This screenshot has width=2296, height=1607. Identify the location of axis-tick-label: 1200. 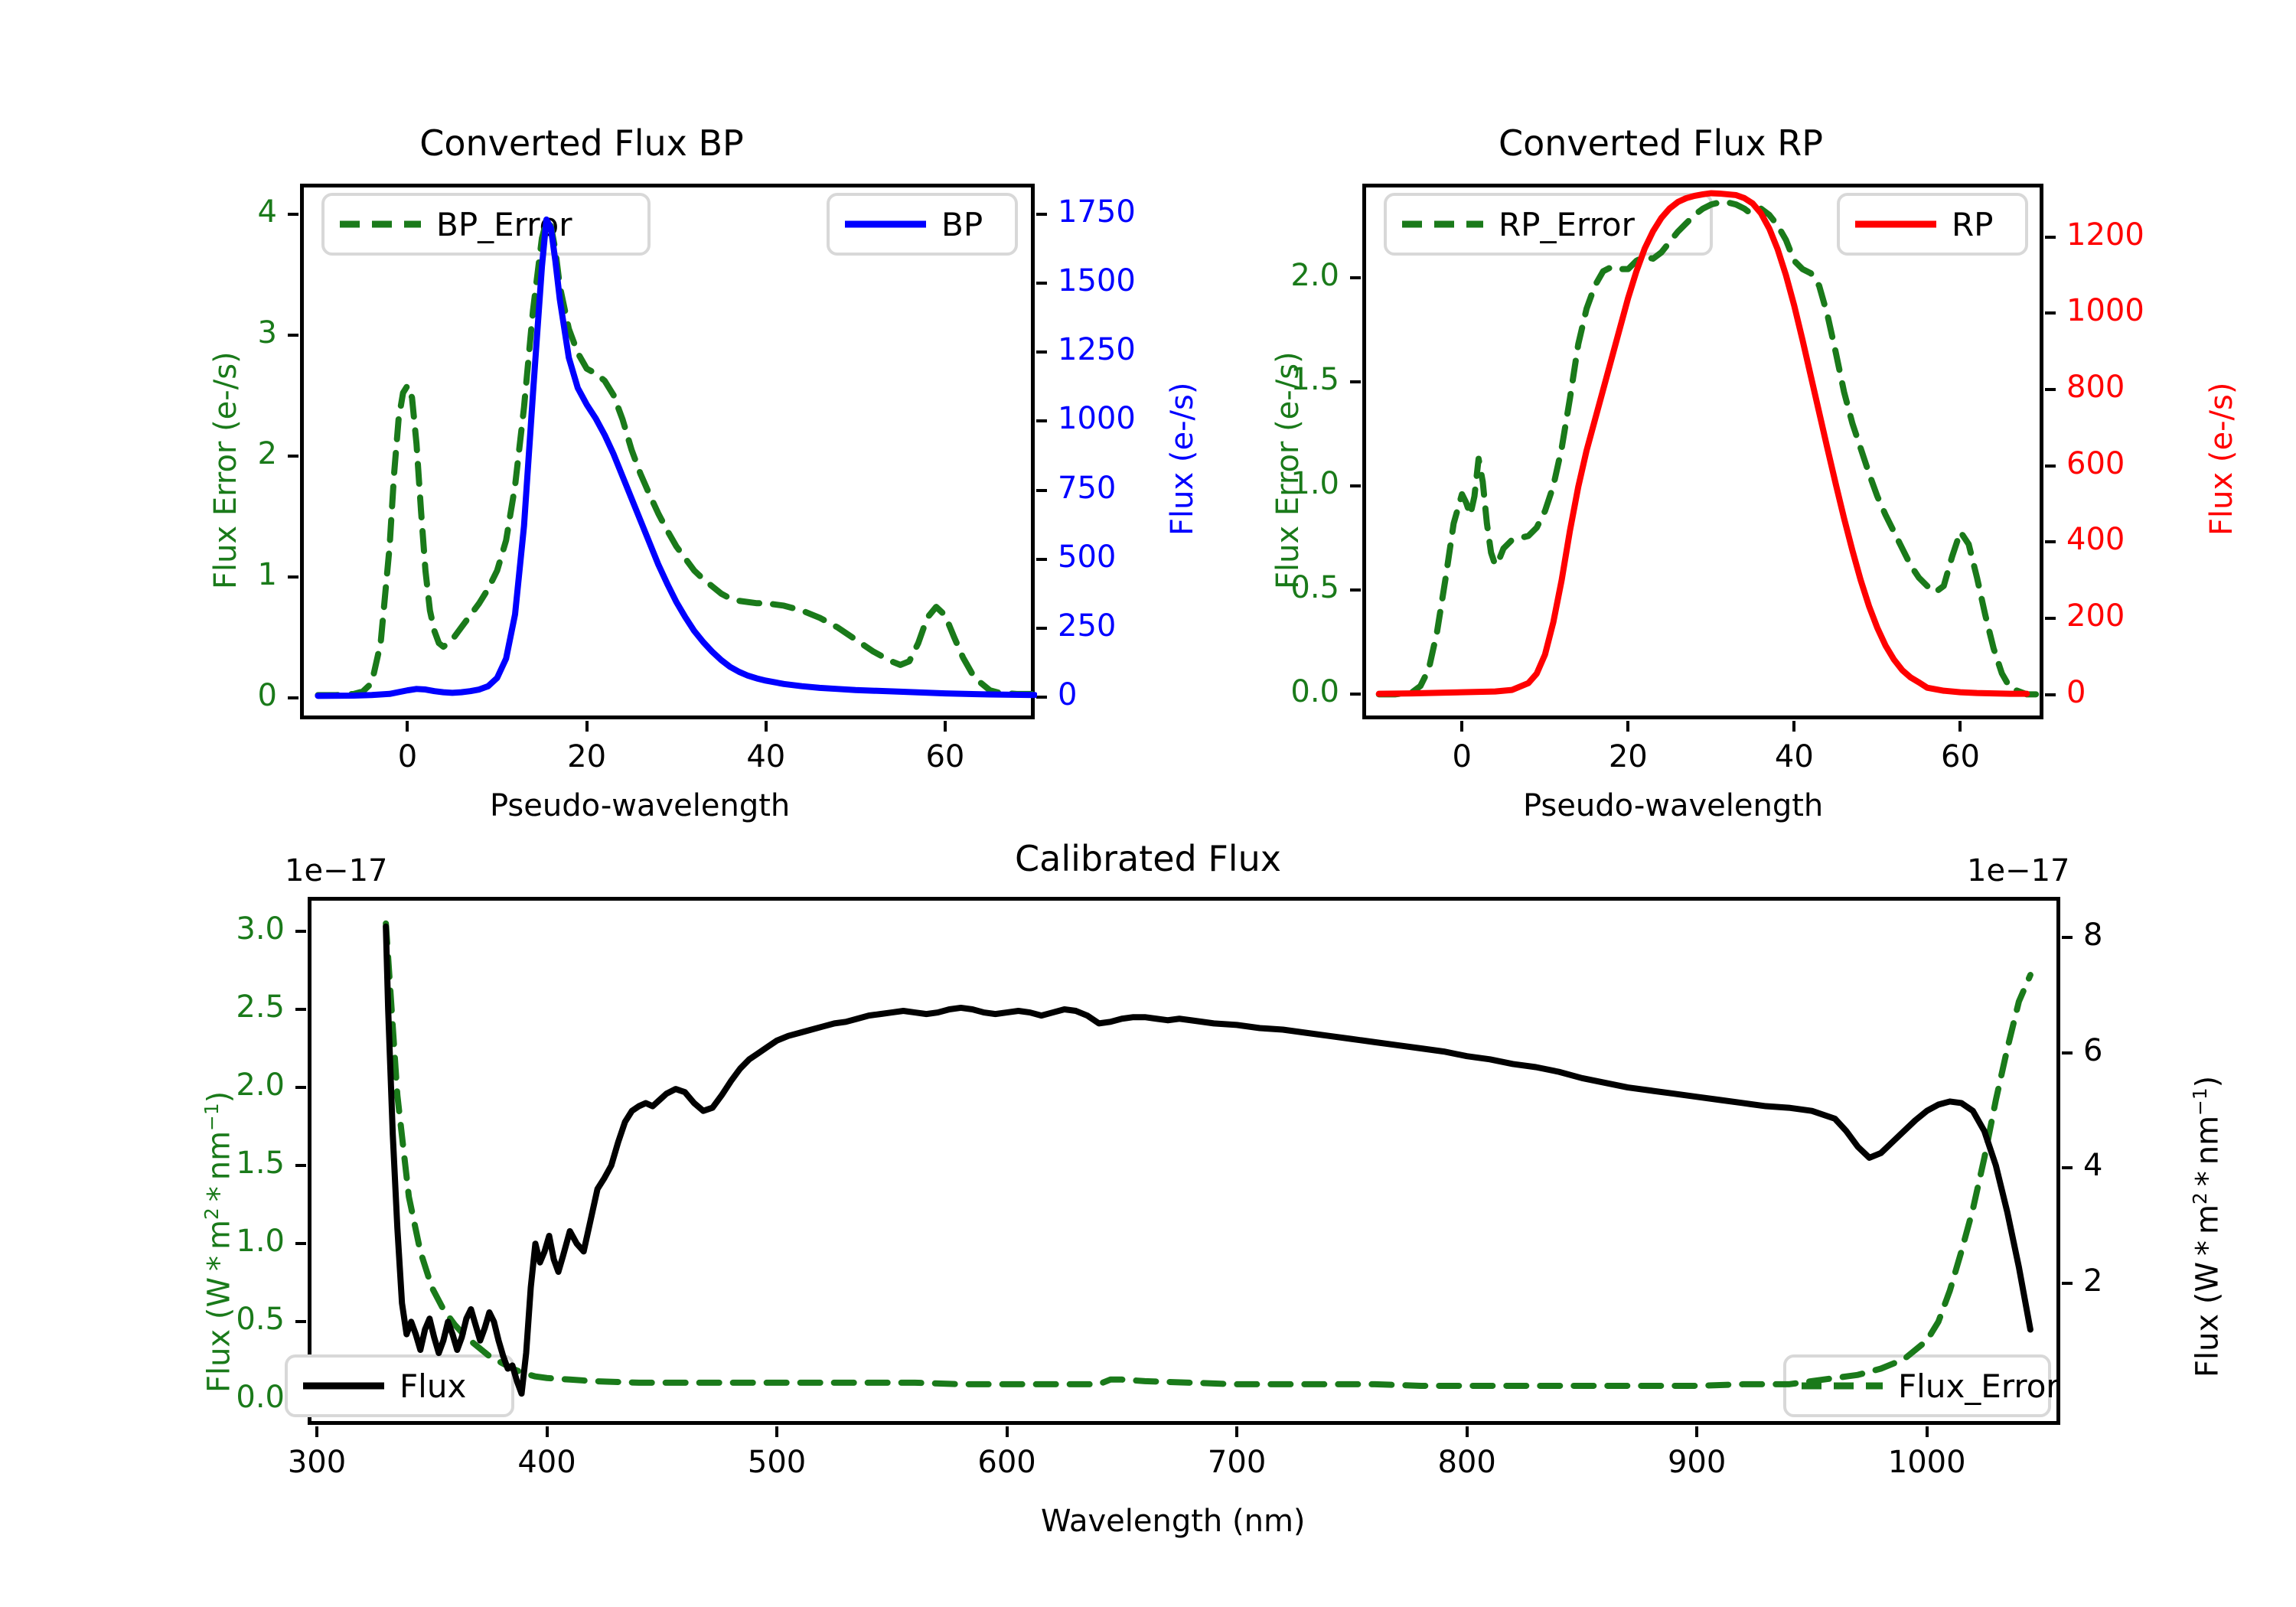
(2105, 235).